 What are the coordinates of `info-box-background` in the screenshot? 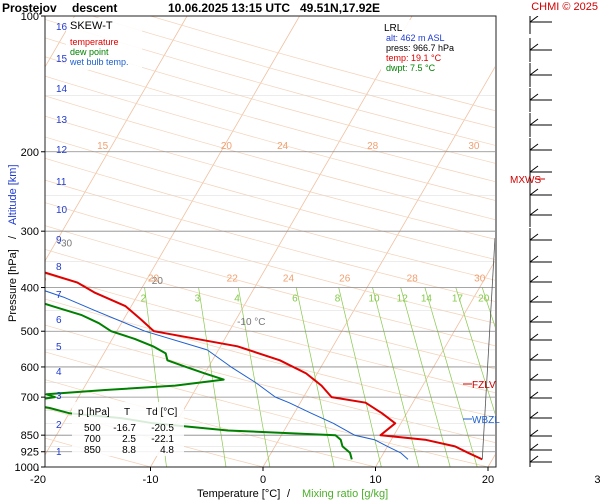 It's located at (433, 48).